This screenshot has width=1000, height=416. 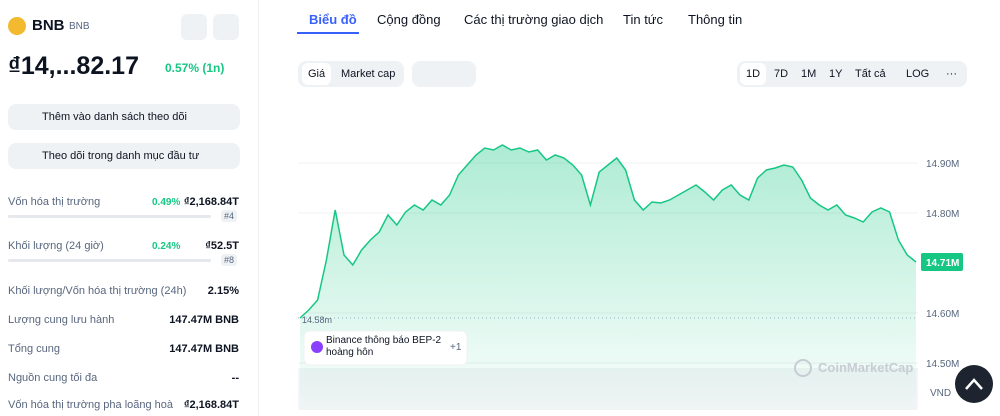 I want to click on y-tick-label: 14.60M, so click(x=942, y=314).